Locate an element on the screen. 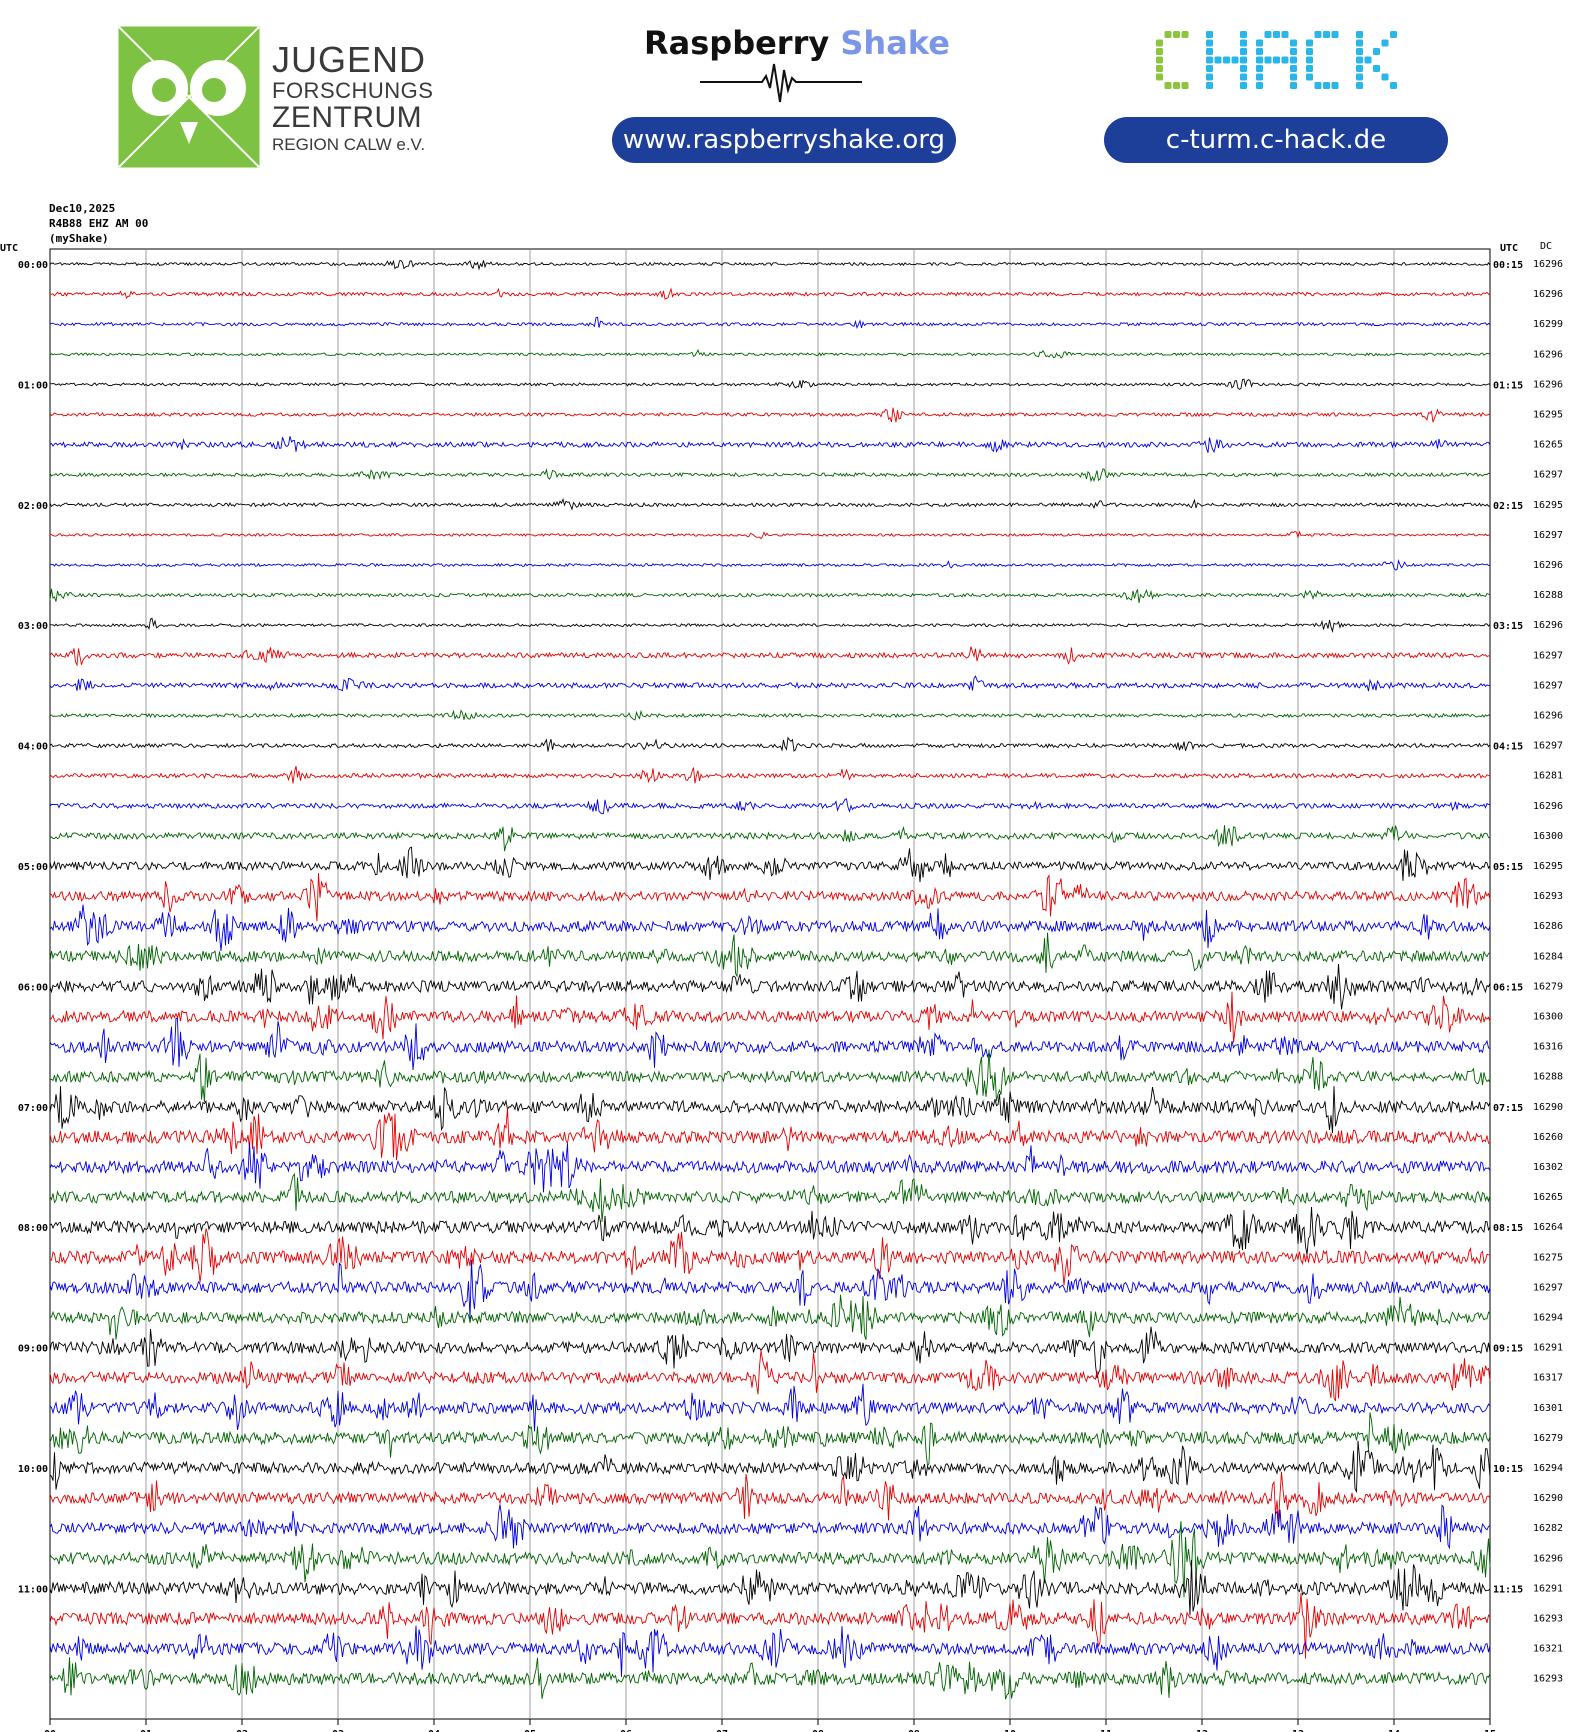  dc-offset-label: 16302 is located at coordinates (1548, 1167).